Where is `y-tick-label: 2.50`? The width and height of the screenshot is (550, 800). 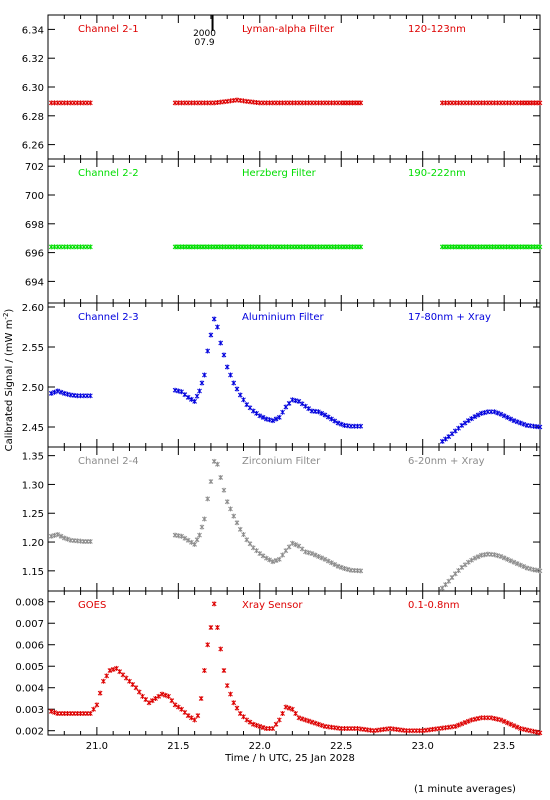
y-tick-label: 2.50 is located at coordinates (33, 388).